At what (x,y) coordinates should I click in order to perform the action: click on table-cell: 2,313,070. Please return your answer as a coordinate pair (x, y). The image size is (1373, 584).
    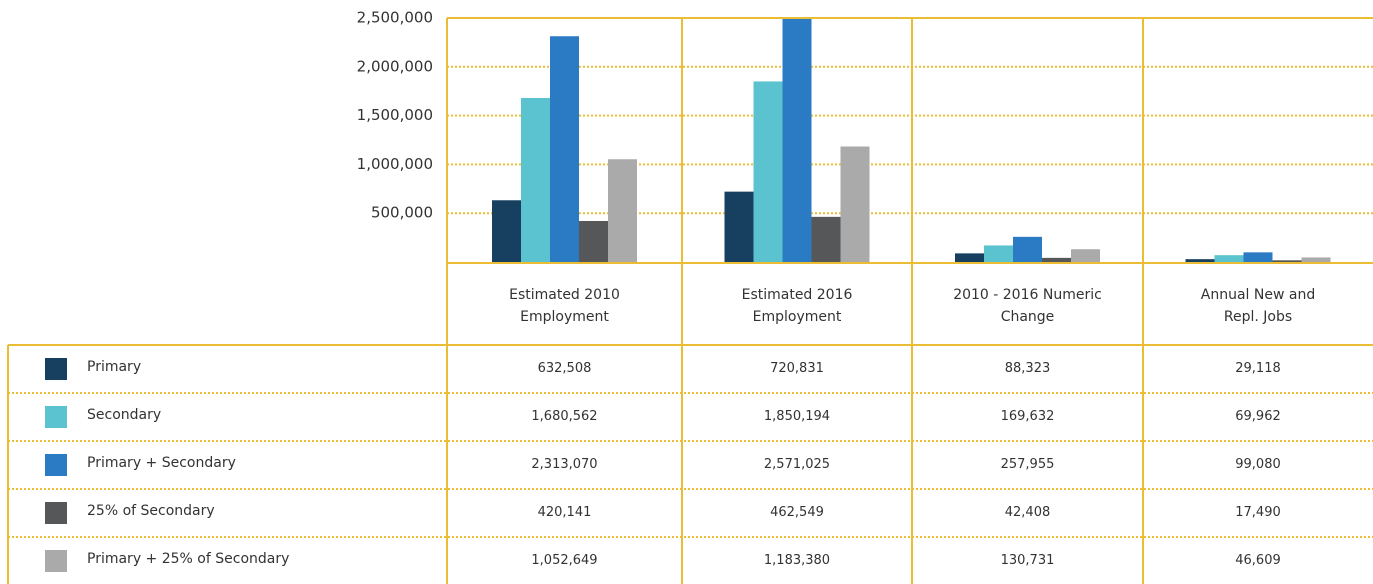
    Looking at the image, I should click on (564, 464).